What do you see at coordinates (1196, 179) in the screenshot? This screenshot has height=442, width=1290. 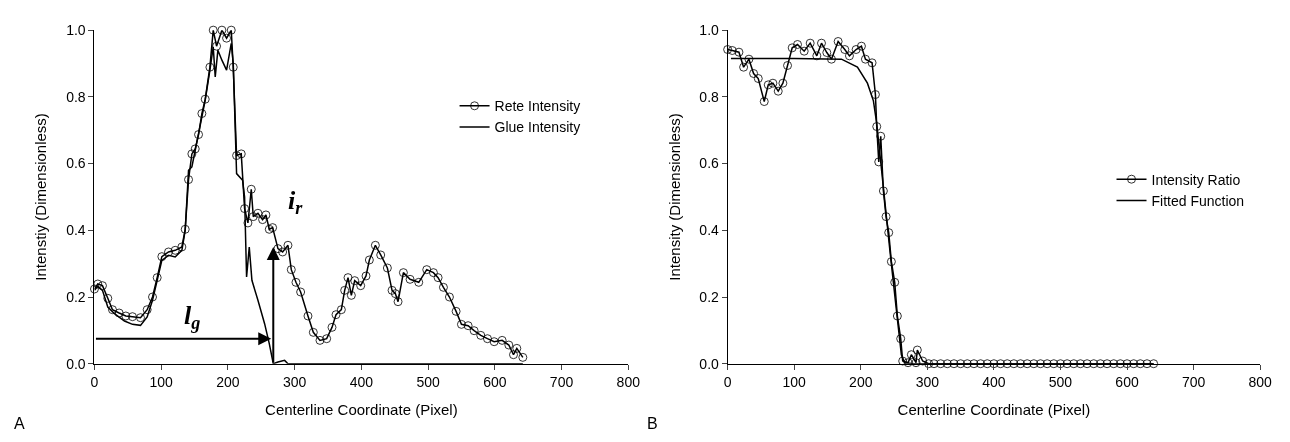 I see `legend-label: Intensity Ratio` at bounding box center [1196, 179].